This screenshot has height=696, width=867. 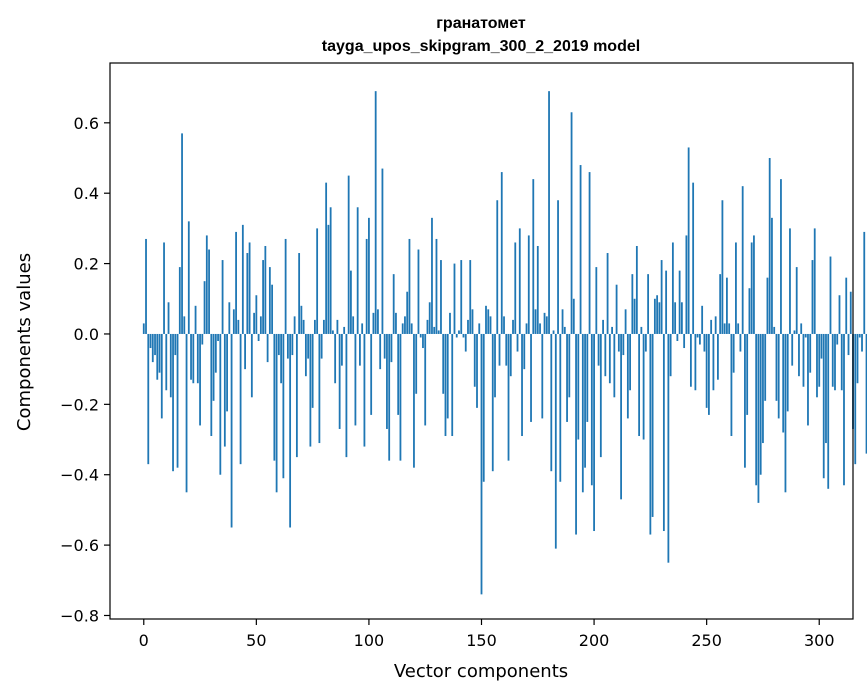 I want to click on y-tick-label: 0.0, so click(x=86, y=334).